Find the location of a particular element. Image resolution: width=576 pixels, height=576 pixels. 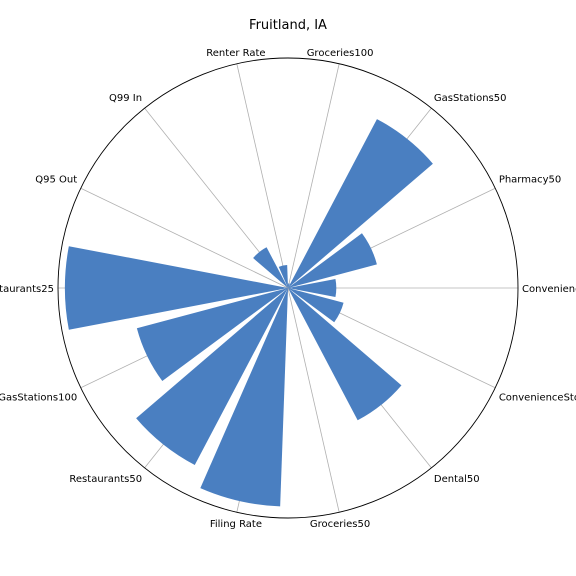

tick-label-renter-rate: Renter Rate is located at coordinates (235, 53).